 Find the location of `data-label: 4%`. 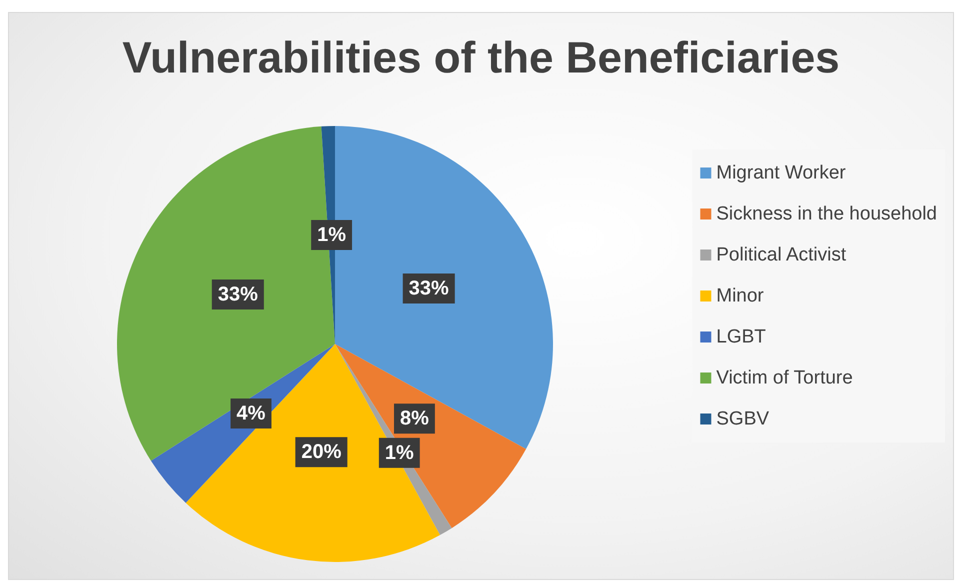

data-label: 4% is located at coordinates (251, 413).